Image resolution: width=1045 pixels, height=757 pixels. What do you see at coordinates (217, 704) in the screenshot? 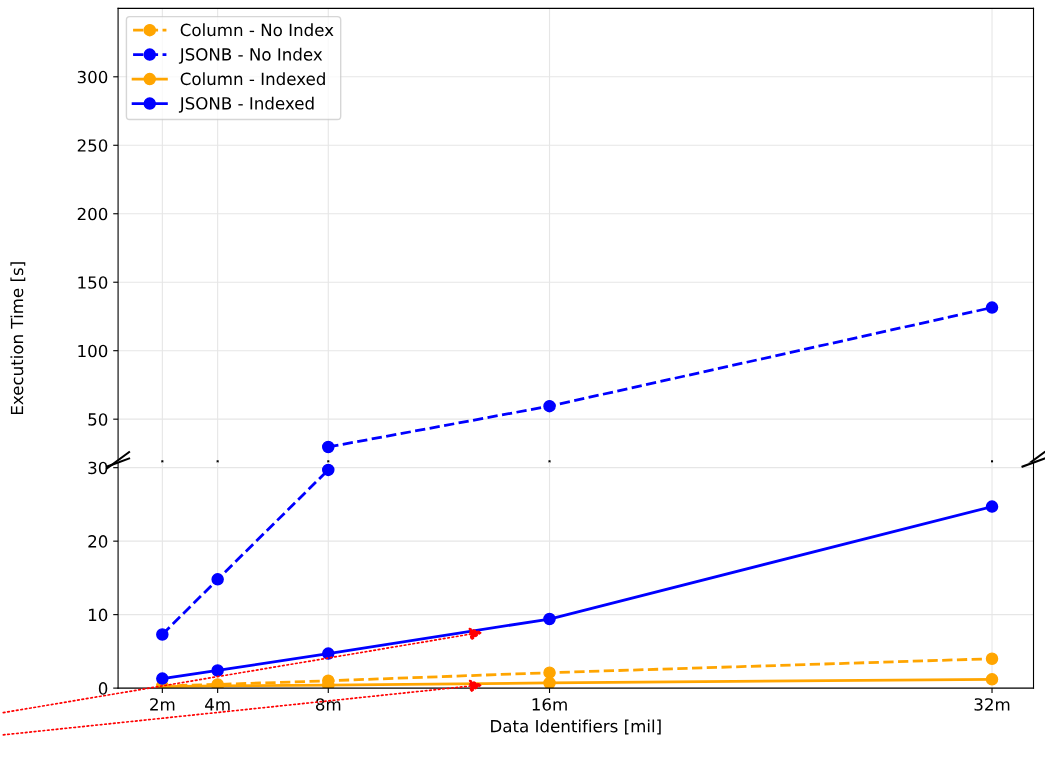
I see `x-tick-label: 4m` at bounding box center [217, 704].